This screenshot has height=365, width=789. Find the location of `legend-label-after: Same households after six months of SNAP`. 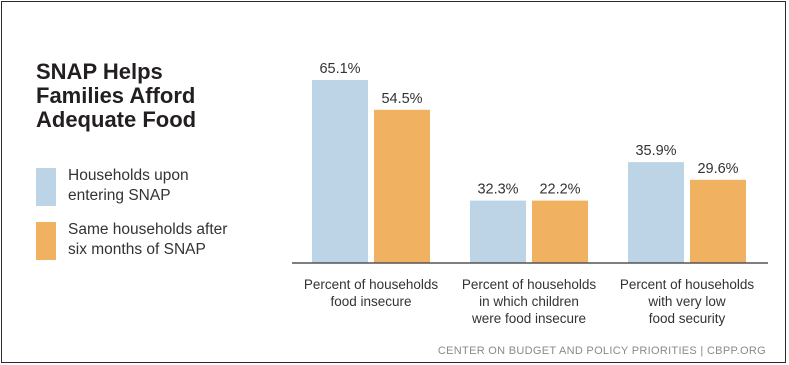

legend-label-after: Same households after six months of SNAP is located at coordinates (148, 239).